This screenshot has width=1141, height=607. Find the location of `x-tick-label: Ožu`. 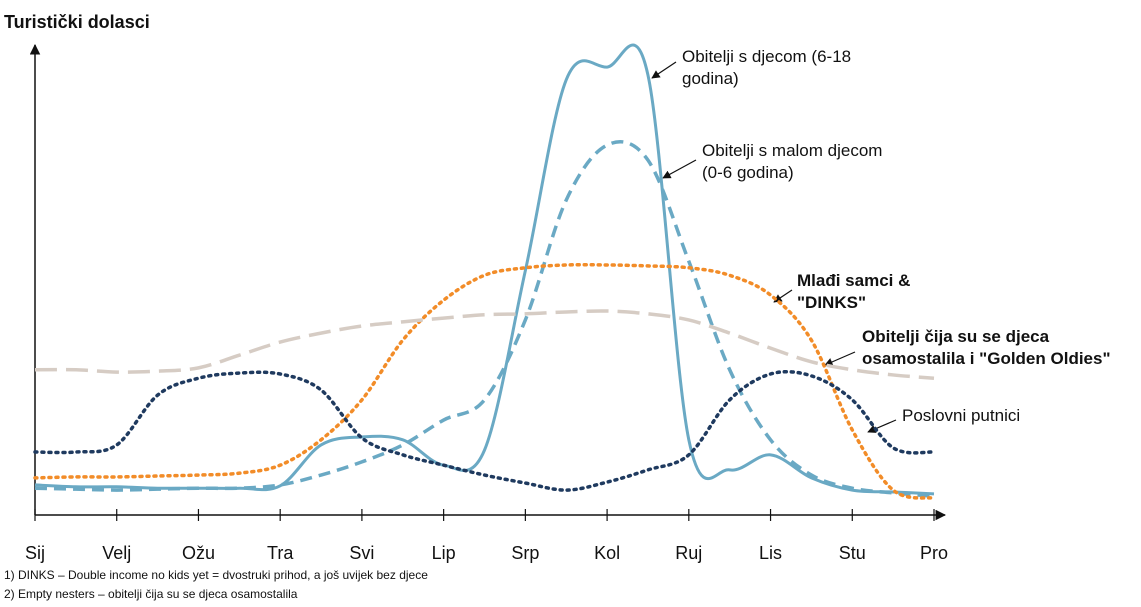

x-tick-label: Ožu is located at coordinates (198, 553).